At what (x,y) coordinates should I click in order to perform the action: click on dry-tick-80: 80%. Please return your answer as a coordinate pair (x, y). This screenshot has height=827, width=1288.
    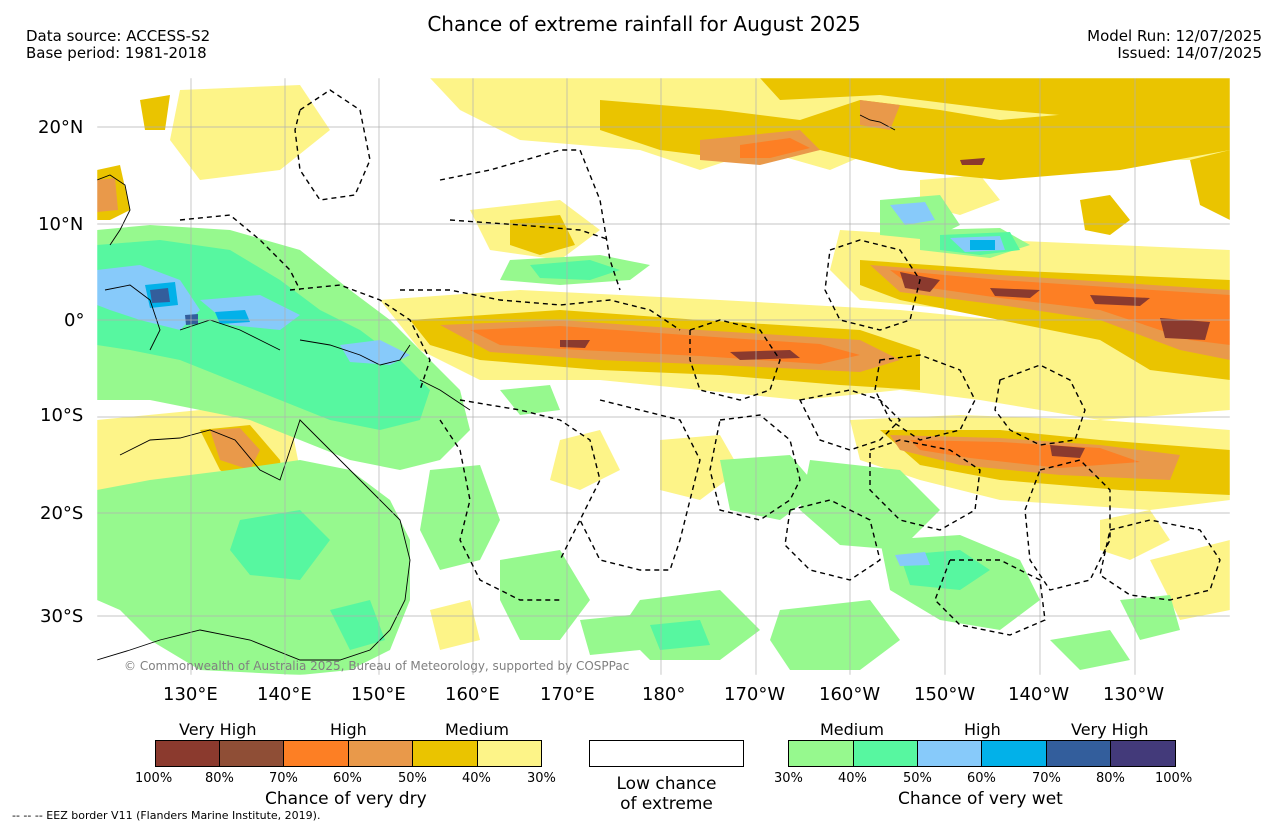
    Looking at the image, I should click on (219, 778).